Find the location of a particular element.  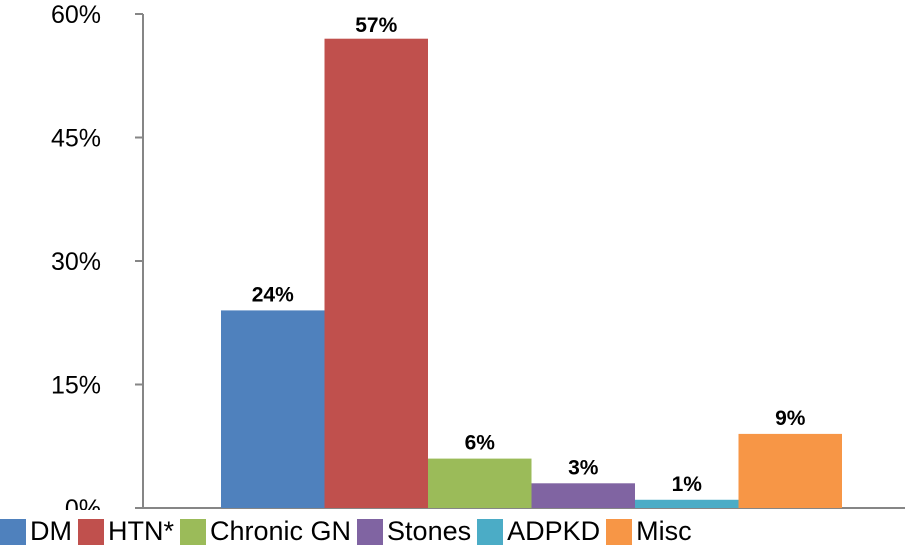

data-label: 24% is located at coordinates (273, 294).